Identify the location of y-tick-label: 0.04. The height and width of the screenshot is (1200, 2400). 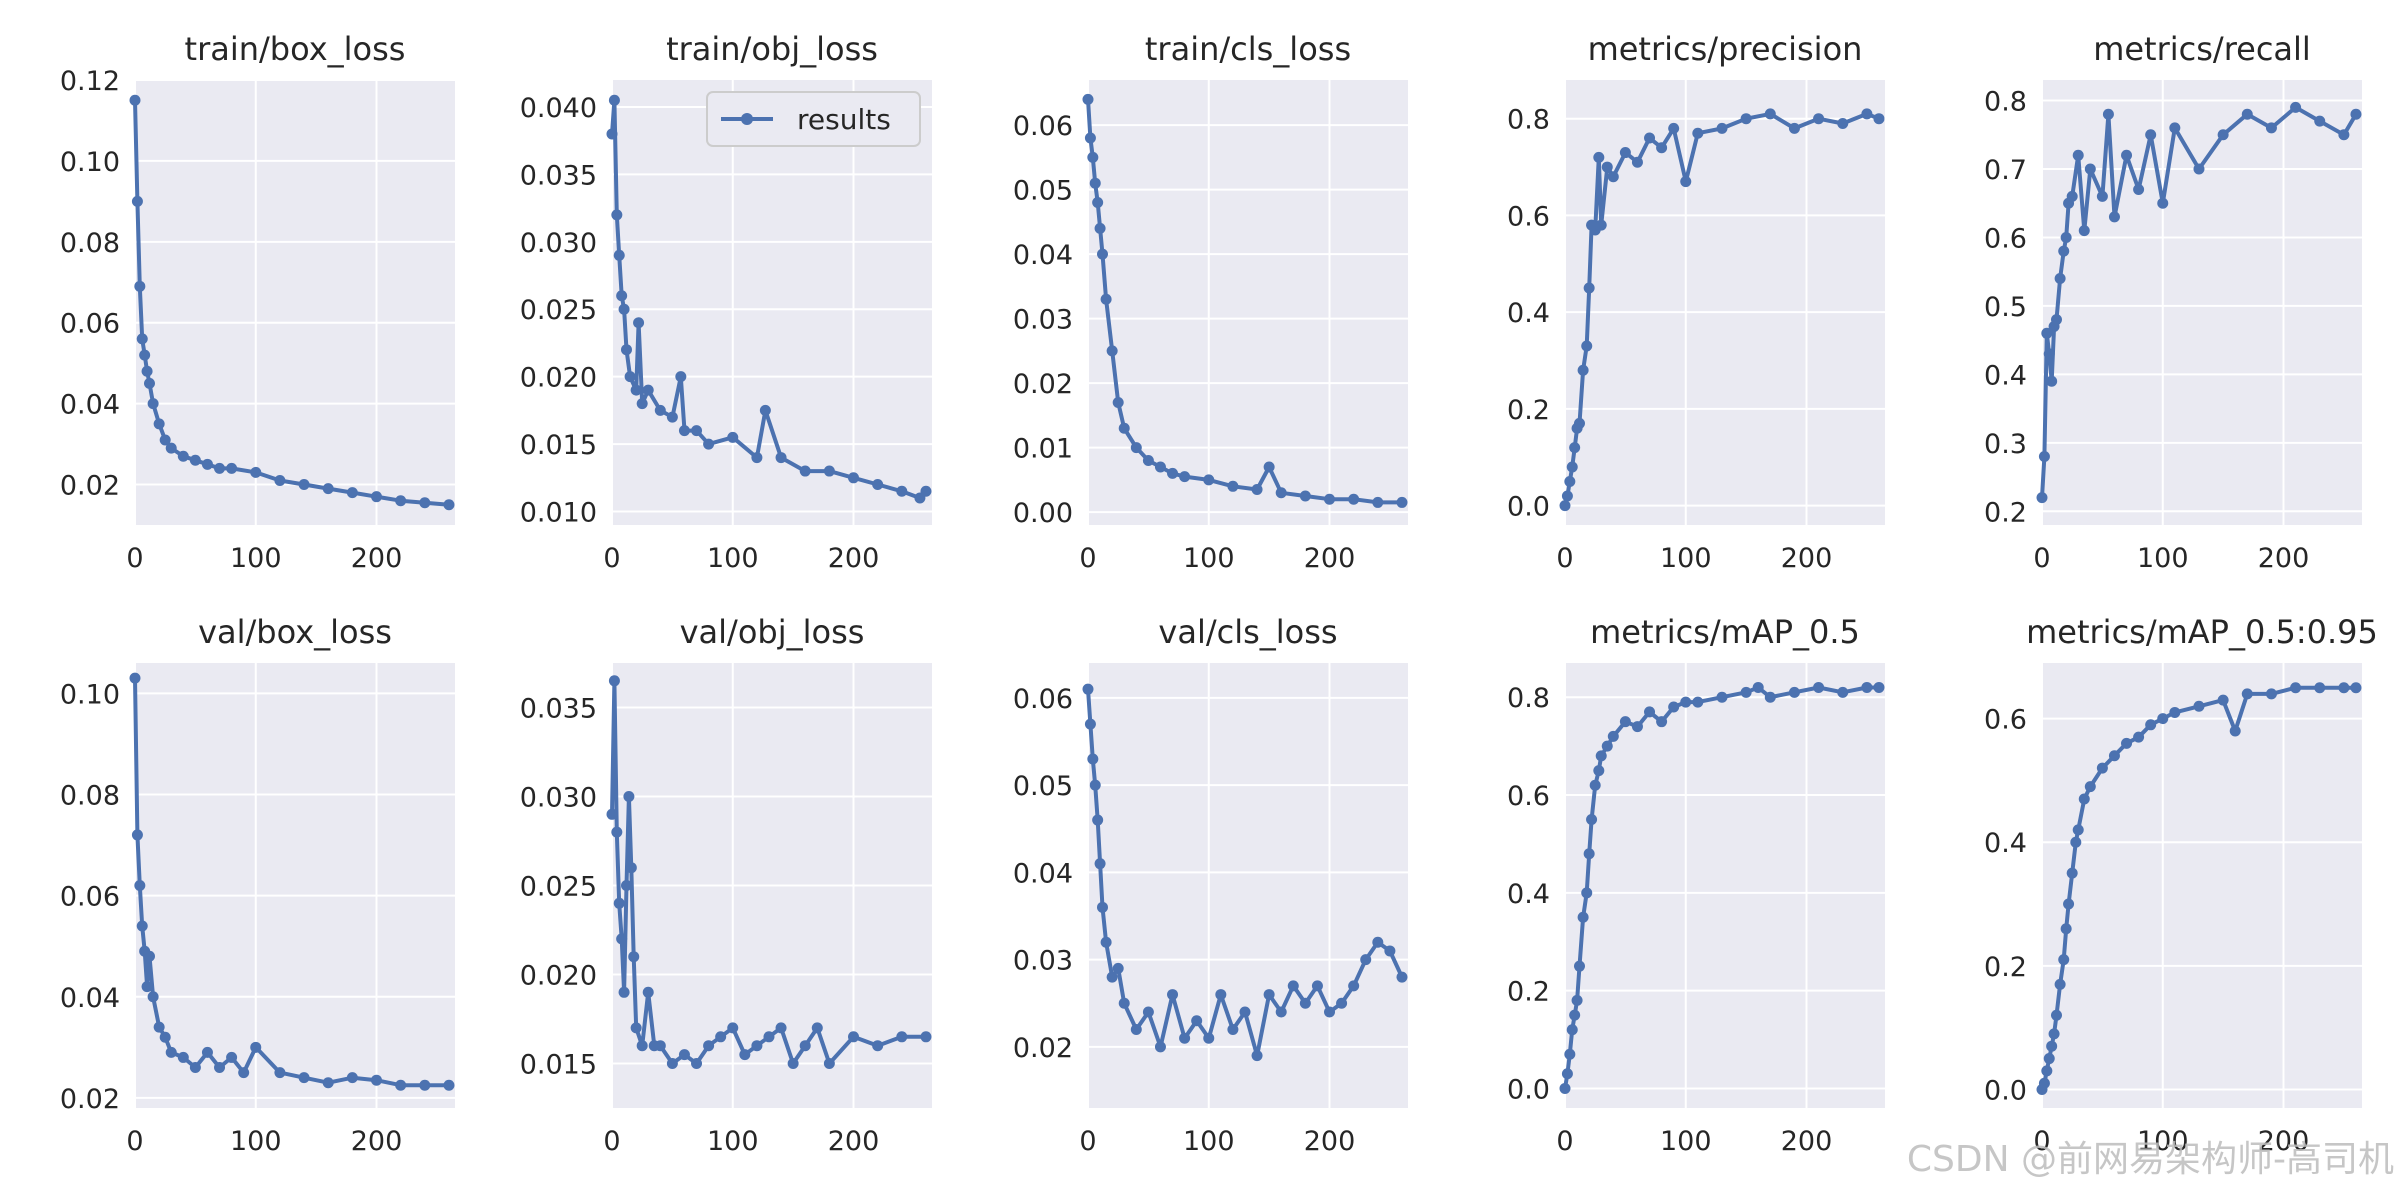
(1043, 255).